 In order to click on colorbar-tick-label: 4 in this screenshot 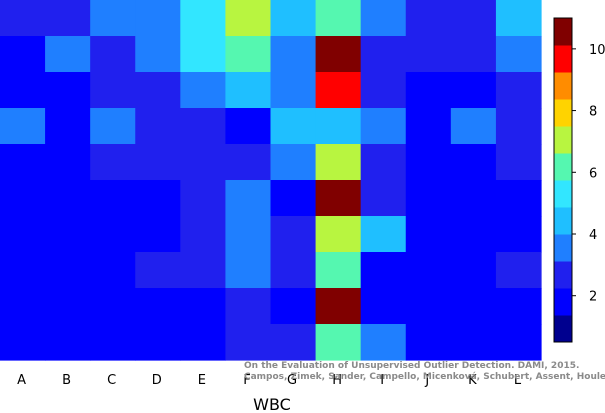, I will do `click(593, 235)`.